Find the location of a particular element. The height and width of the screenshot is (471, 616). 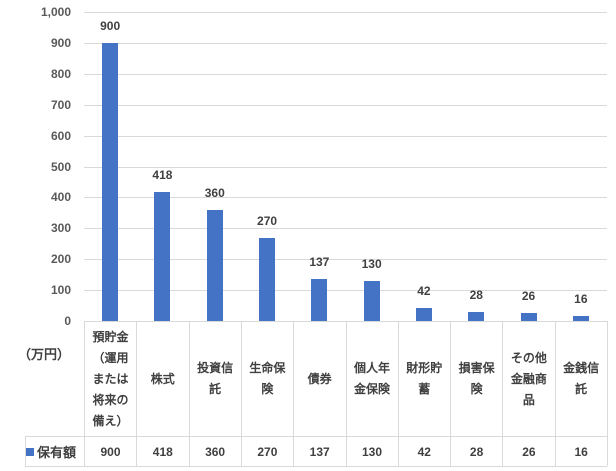

data-label: 900 is located at coordinates (110, 25).